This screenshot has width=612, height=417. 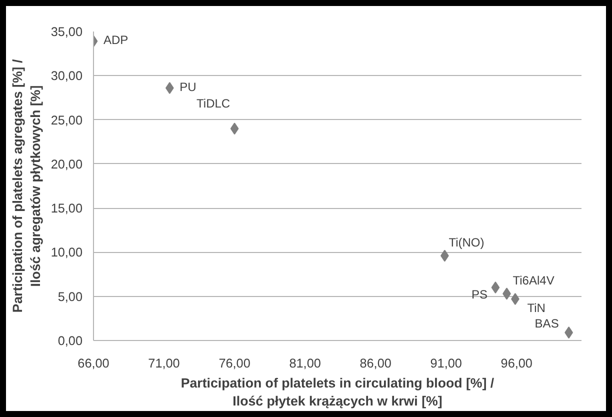 What do you see at coordinates (70, 341) in the screenshot?
I see `y-tick-label: 0,00` at bounding box center [70, 341].